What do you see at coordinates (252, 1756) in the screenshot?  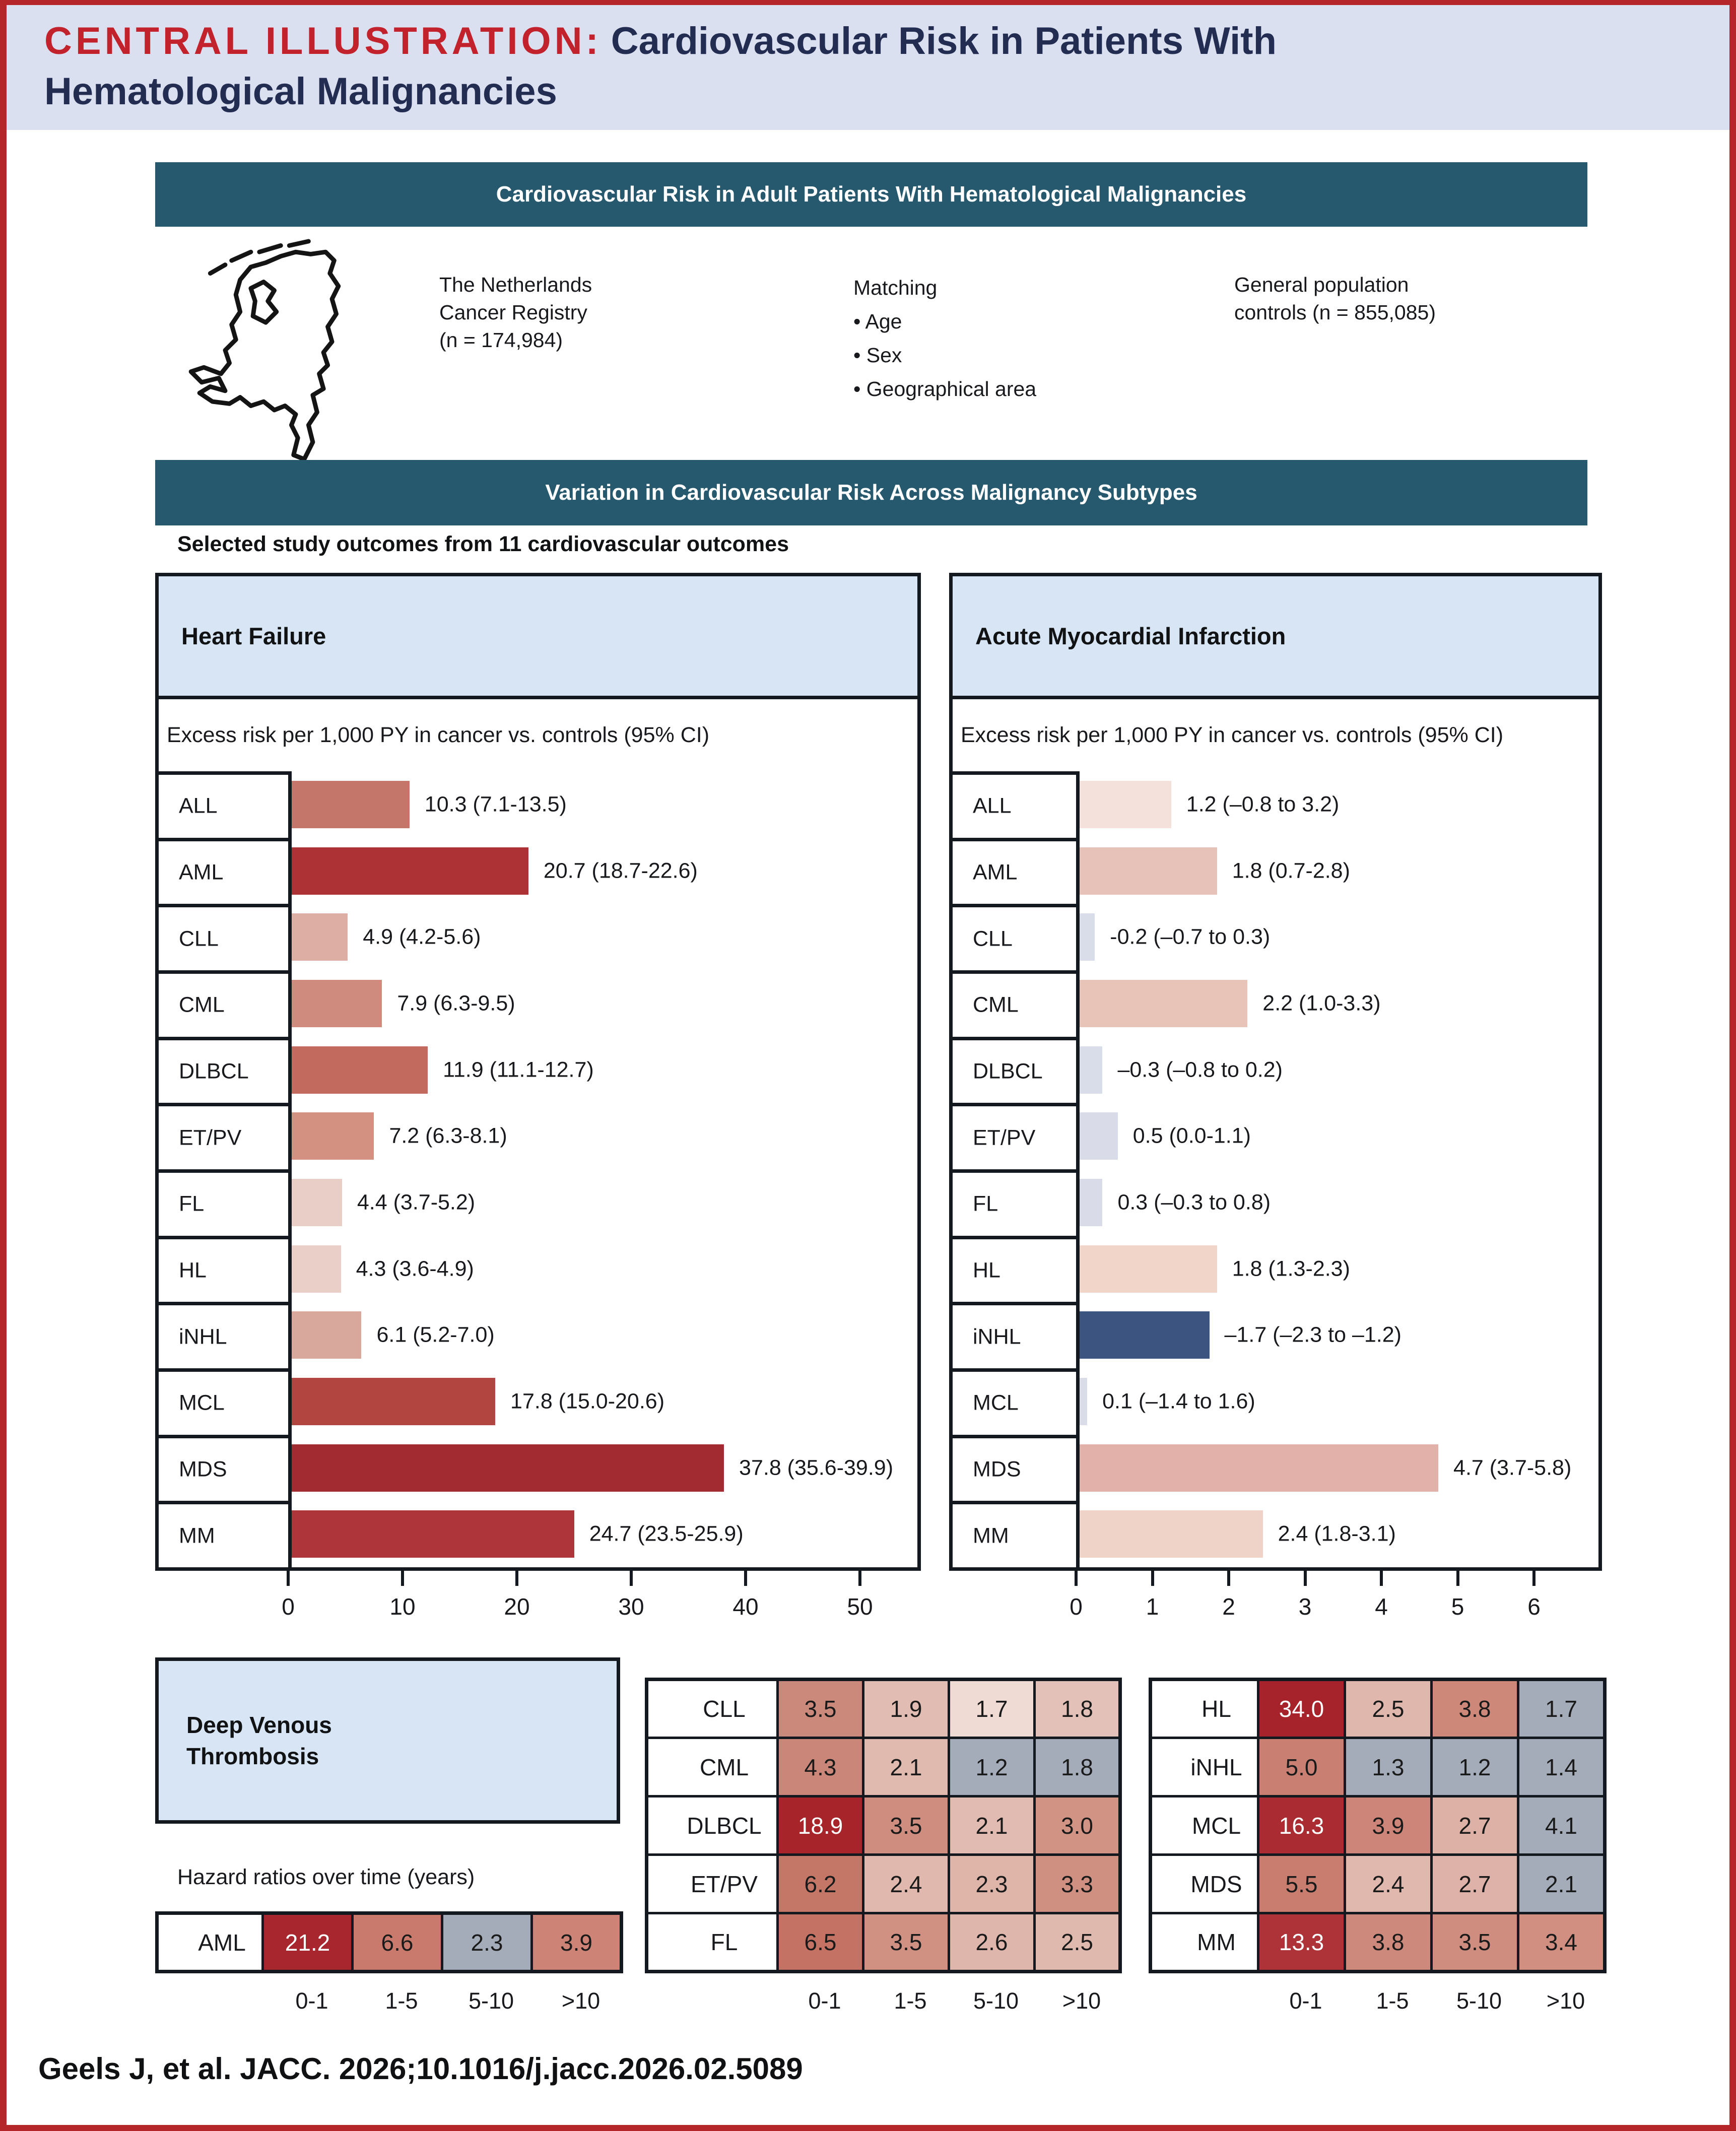 I see `dvt-title-line: Thrombosis` at bounding box center [252, 1756].